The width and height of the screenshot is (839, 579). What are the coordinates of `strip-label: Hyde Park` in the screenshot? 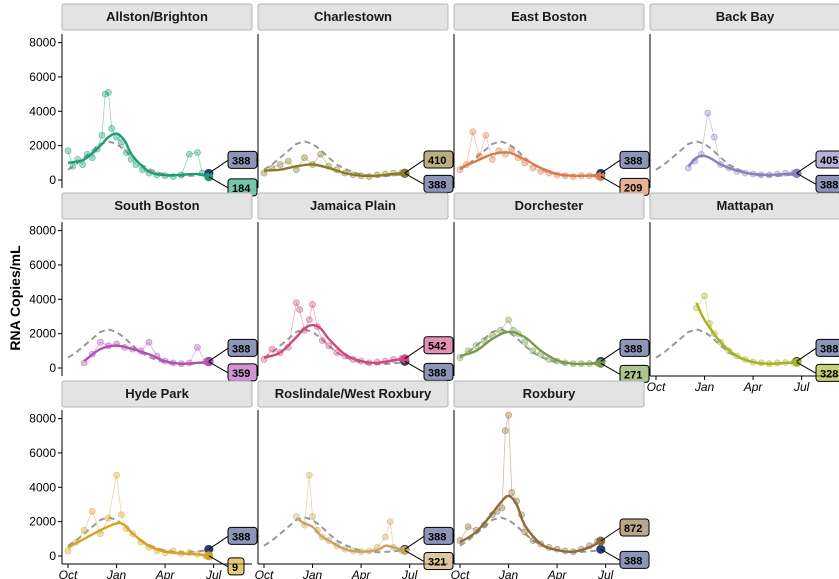 It's located at (157, 393).